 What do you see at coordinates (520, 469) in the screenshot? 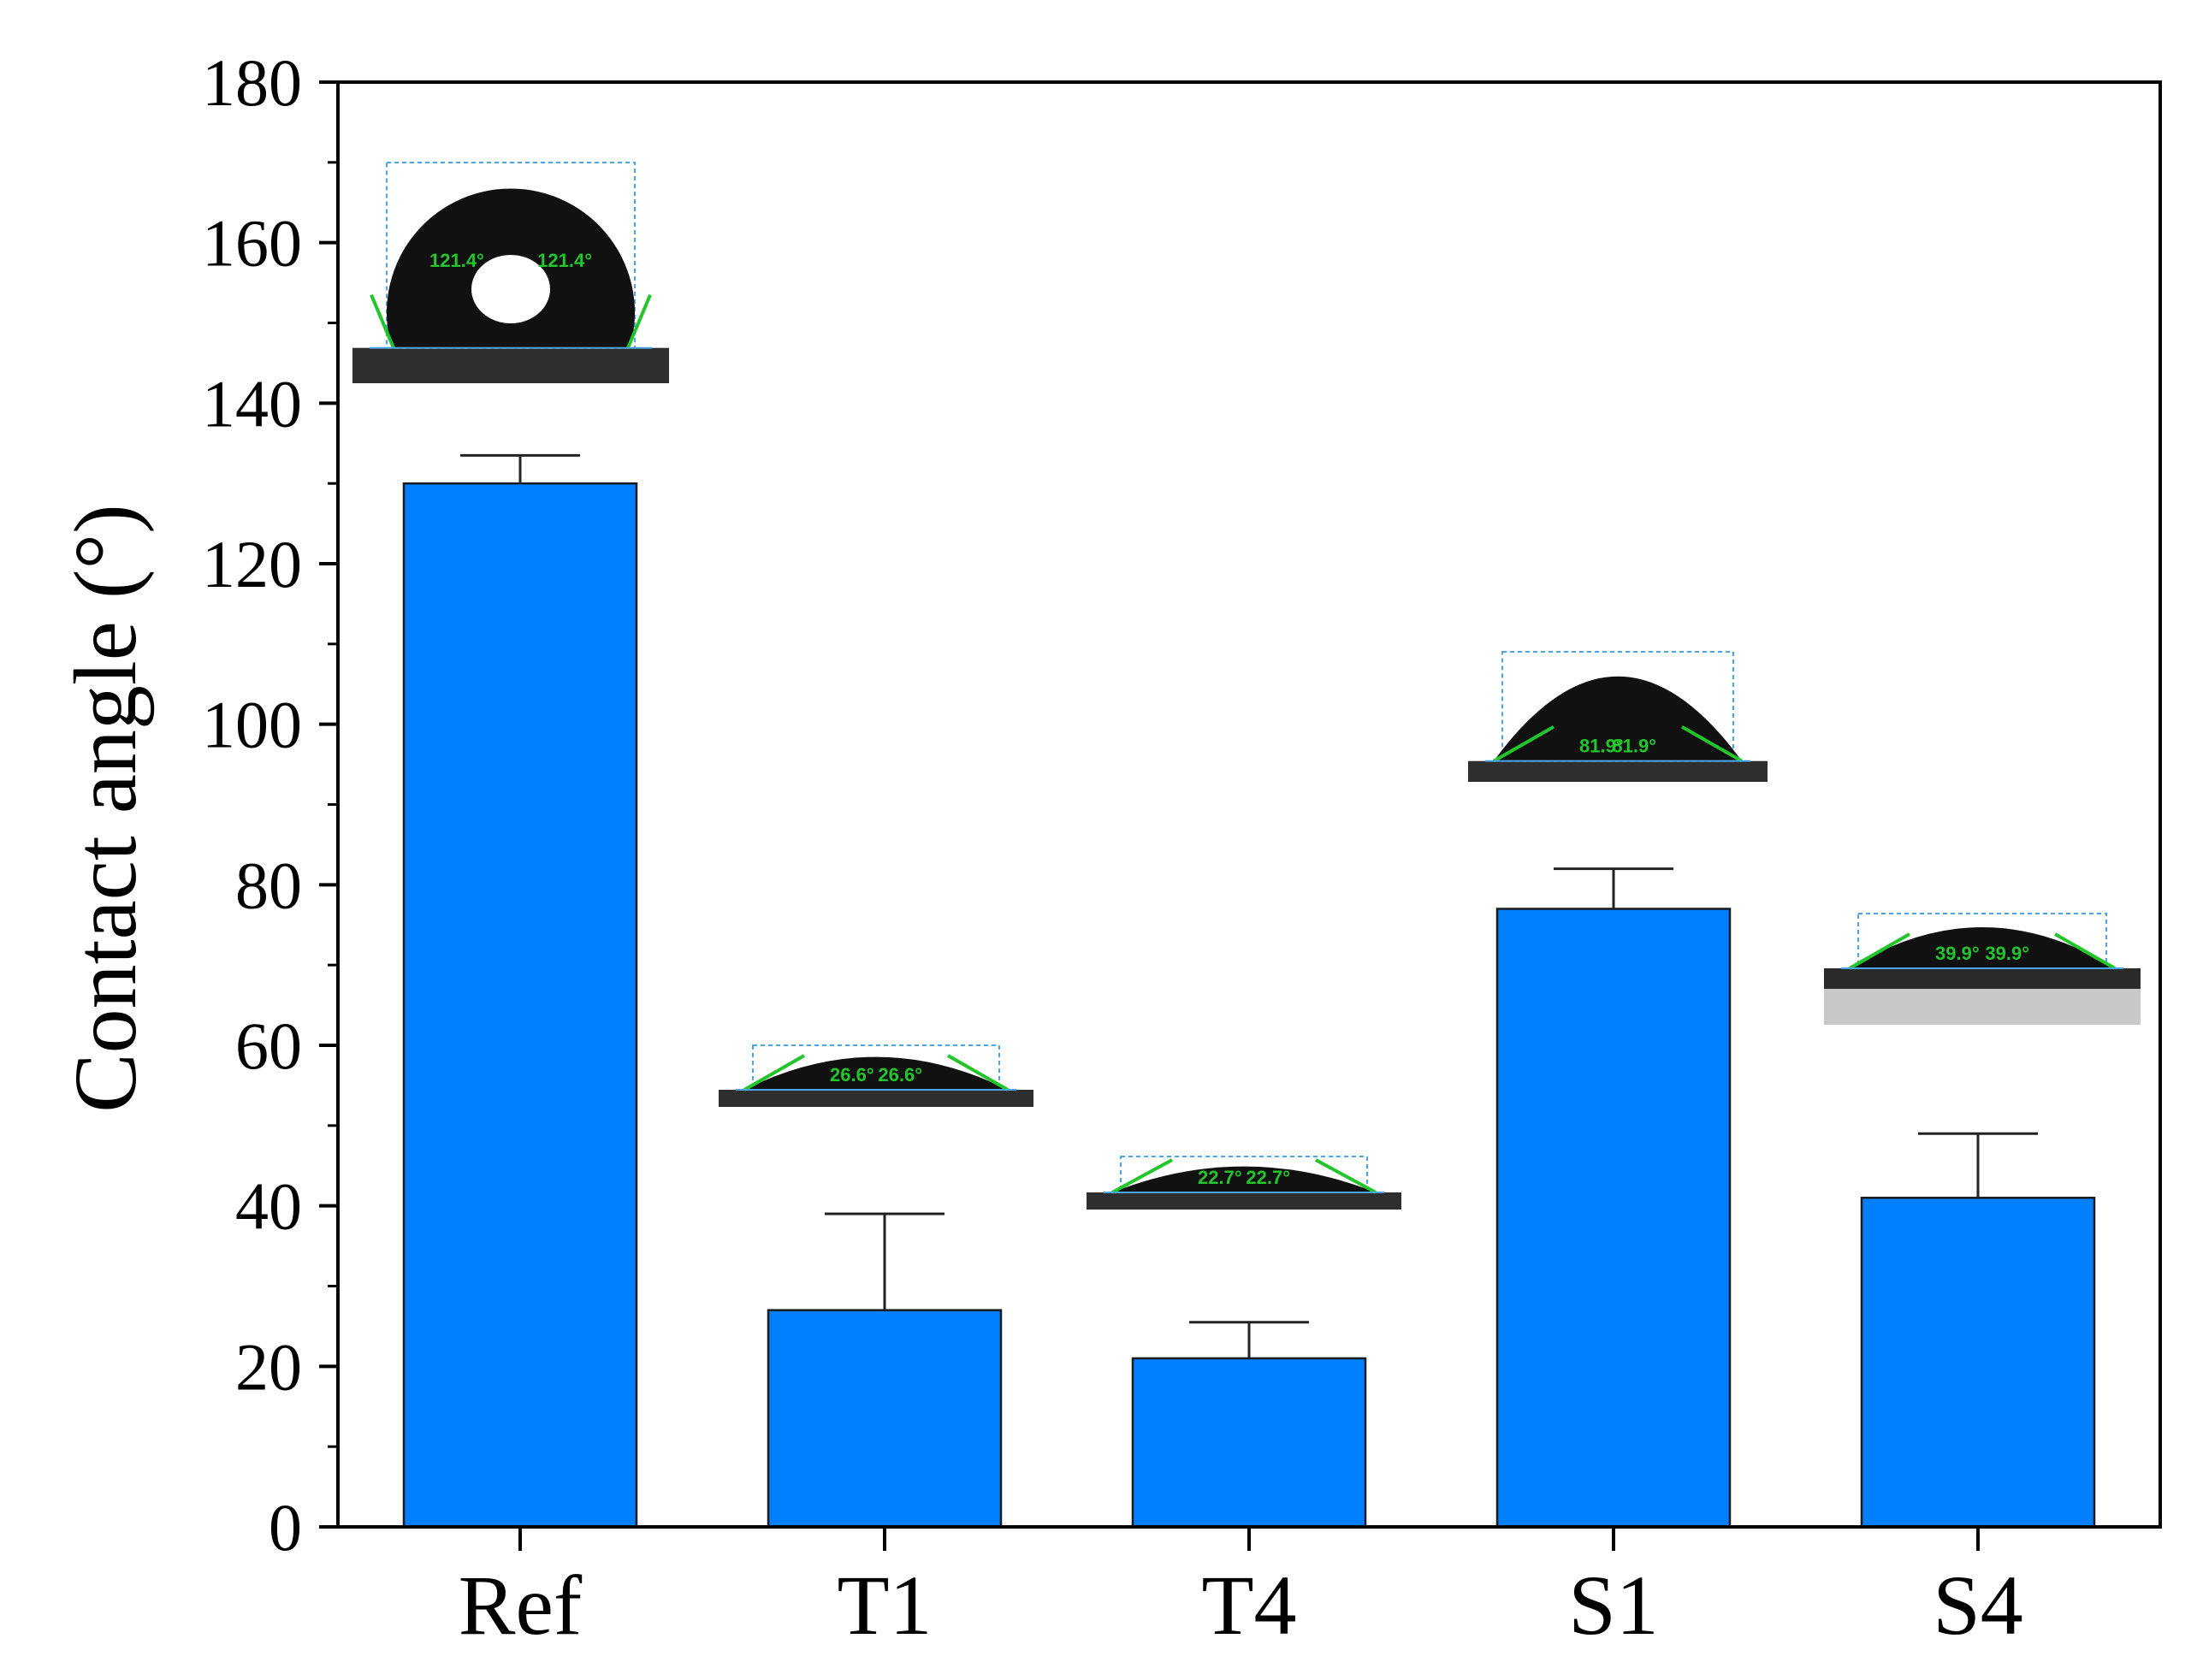
I see `error-bar-ref` at bounding box center [520, 469].